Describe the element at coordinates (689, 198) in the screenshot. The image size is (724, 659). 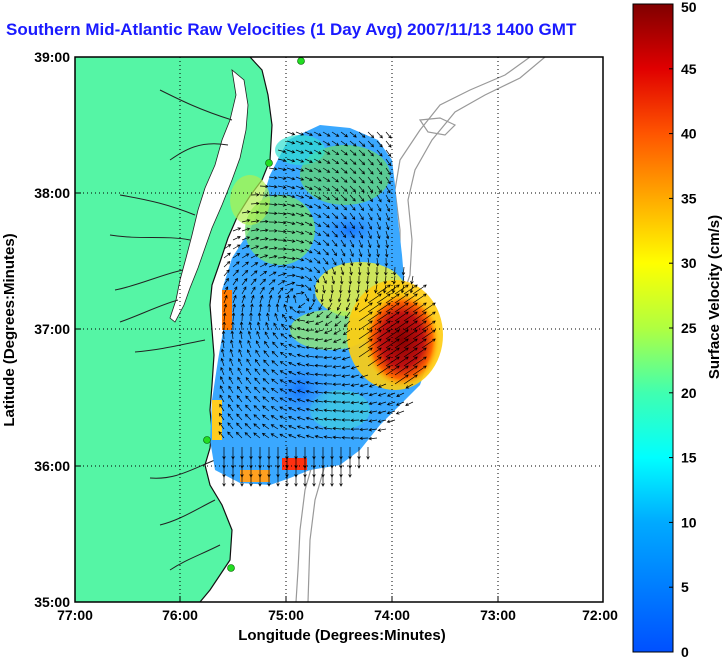
I see `colorbar-tick-label: 35` at that location.